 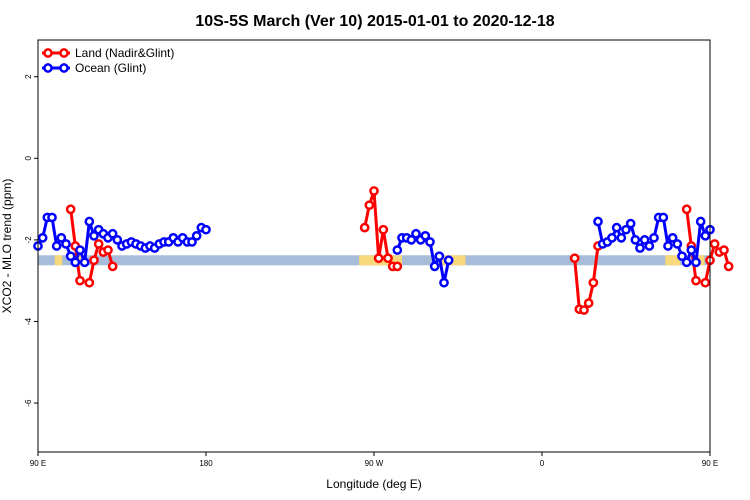 I want to click on y-tick-label: 0, so click(x=28, y=158).